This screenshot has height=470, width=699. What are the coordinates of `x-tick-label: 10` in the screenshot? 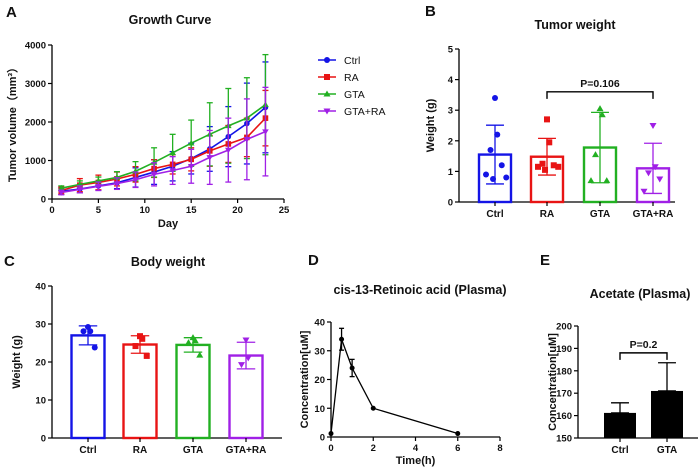 It's located at (145, 210).